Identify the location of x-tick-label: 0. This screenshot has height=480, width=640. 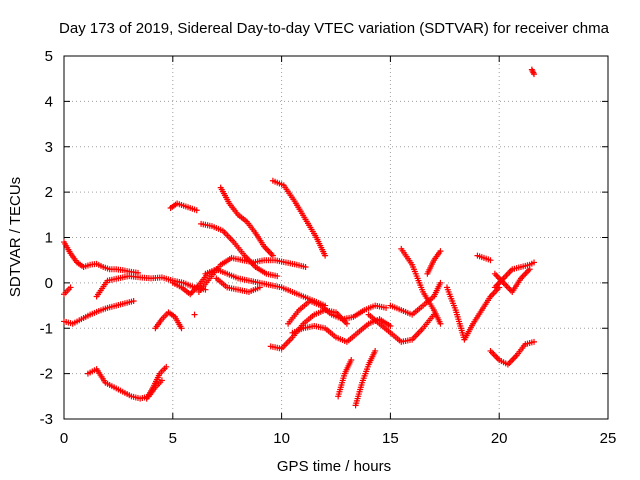
(64, 438).